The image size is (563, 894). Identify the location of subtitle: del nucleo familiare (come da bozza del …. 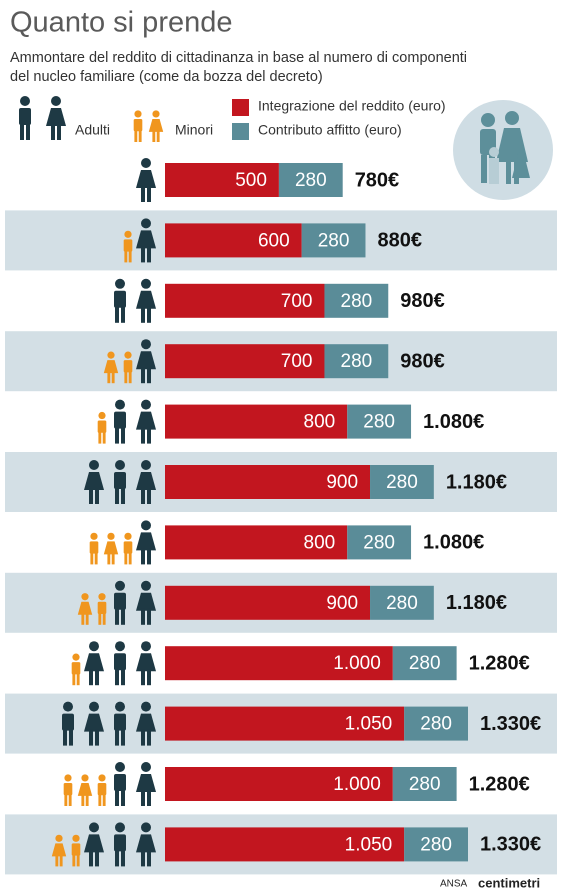
(166, 77).